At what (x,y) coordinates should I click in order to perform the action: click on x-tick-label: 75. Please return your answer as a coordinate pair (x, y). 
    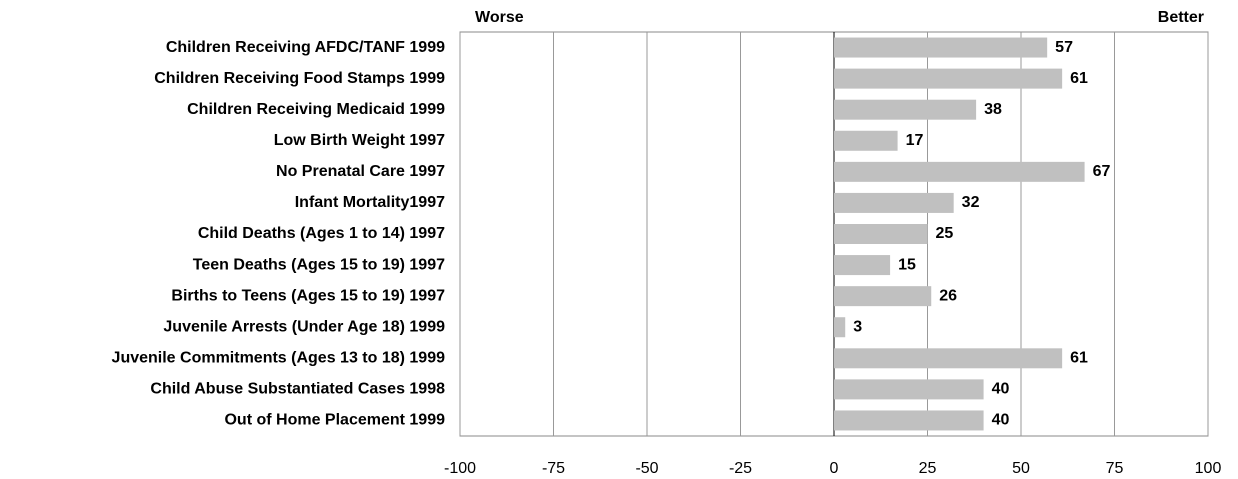
    Looking at the image, I should click on (1115, 468).